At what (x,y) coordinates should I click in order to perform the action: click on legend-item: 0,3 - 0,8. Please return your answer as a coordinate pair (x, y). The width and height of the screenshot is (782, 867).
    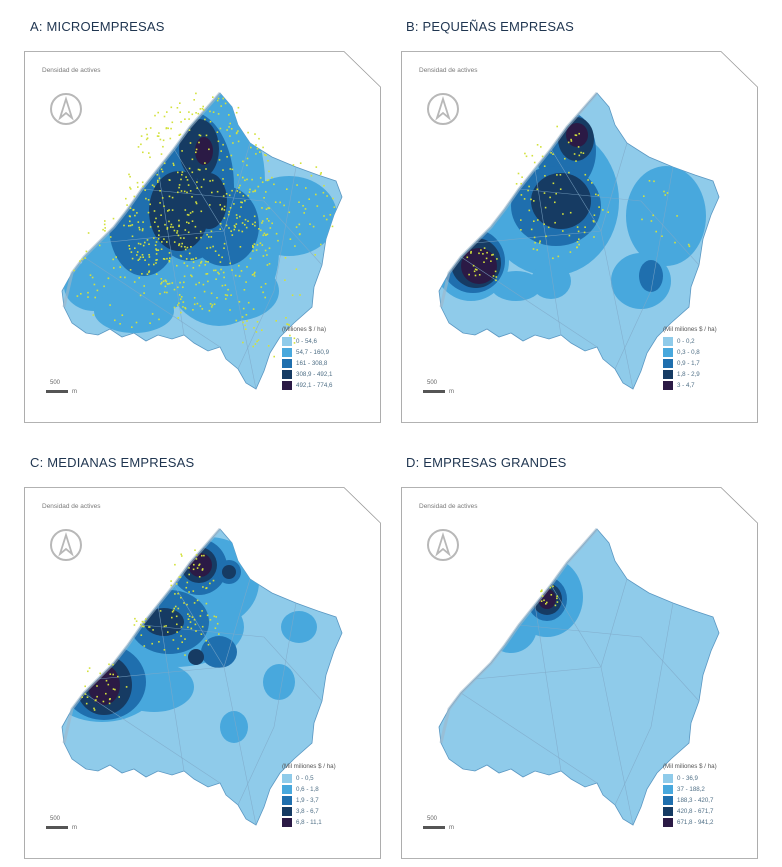
    Looking at the image, I should click on (690, 352).